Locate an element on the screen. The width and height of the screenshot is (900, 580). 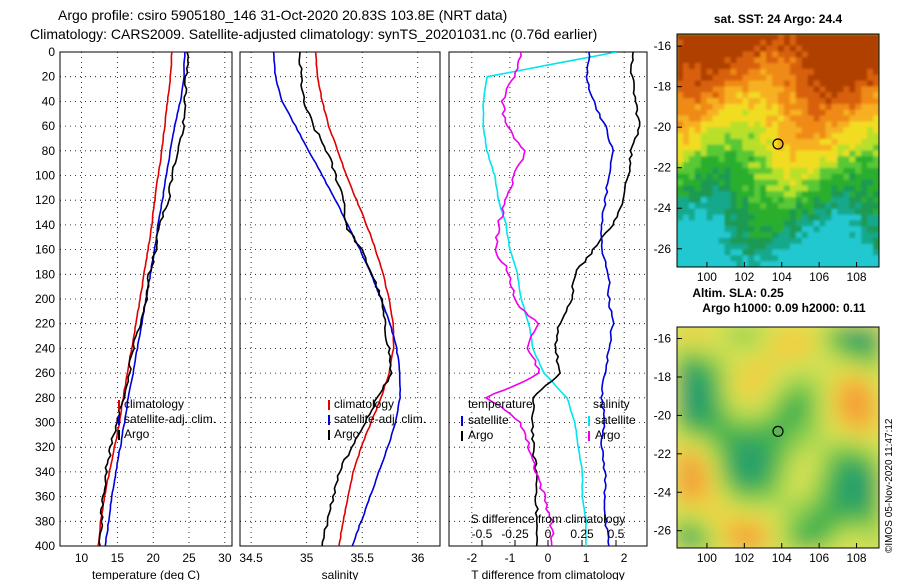
map-x-tick-label: 102 is located at coordinates (744, 558).